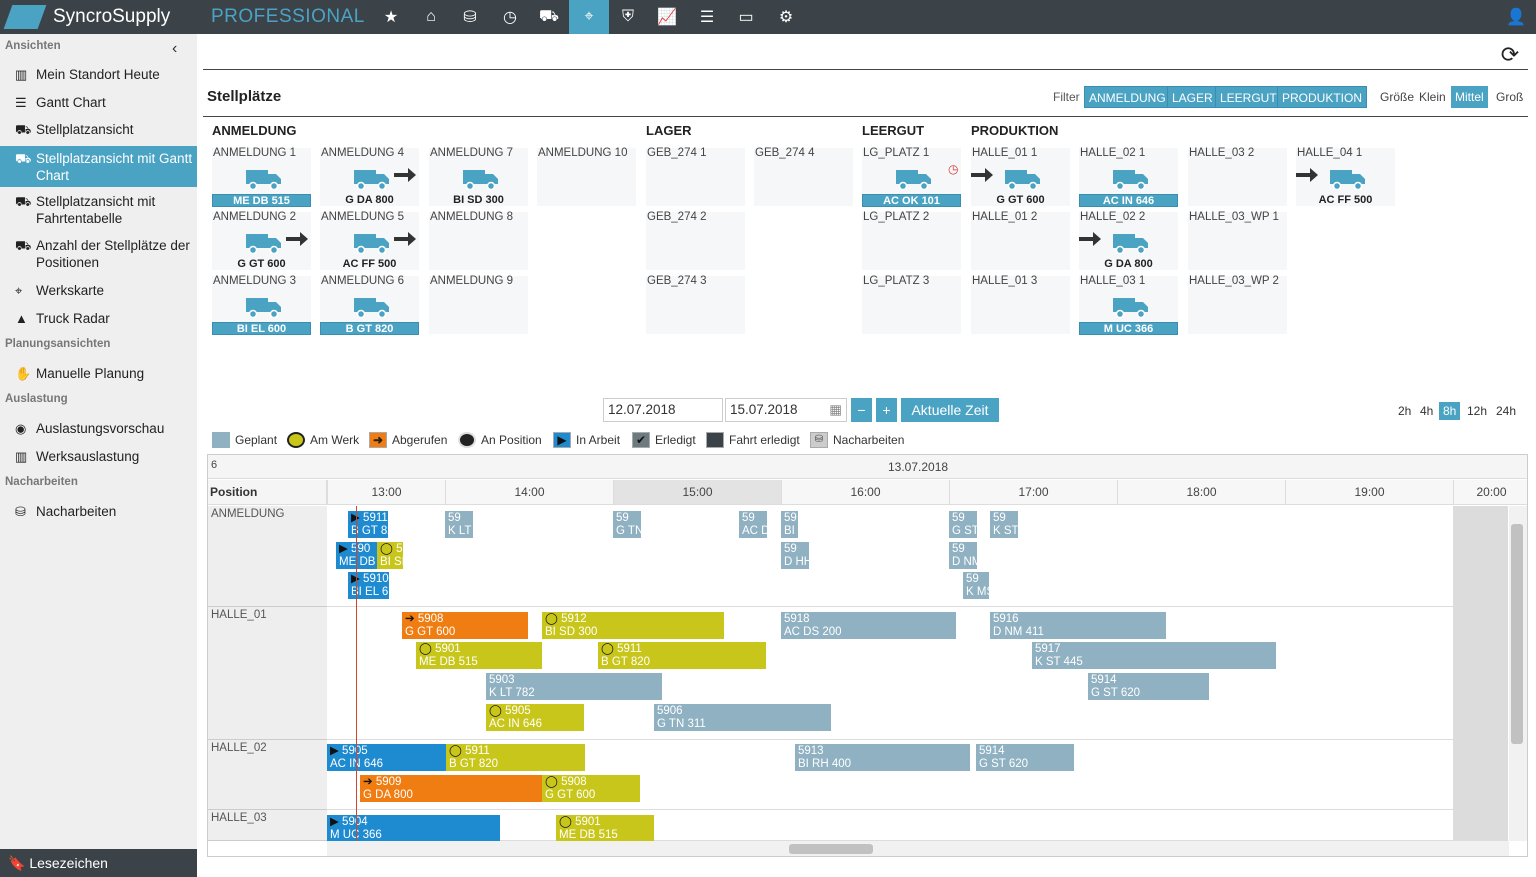 Image resolution: width=1536 pixels, height=877 pixels. I want to click on sidebar-item-auslastungsvorschau: ◉ Auslastungsvorschau, so click(98, 431).